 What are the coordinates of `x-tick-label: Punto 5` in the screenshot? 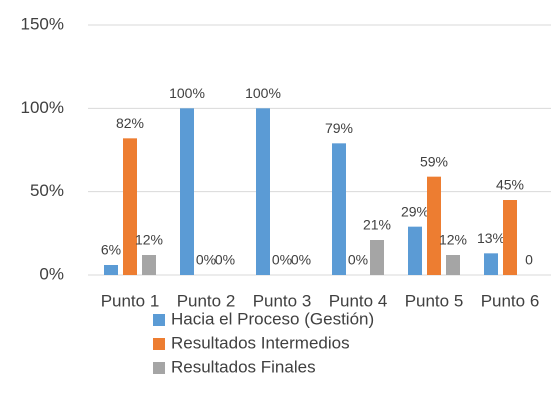 It's located at (434, 300).